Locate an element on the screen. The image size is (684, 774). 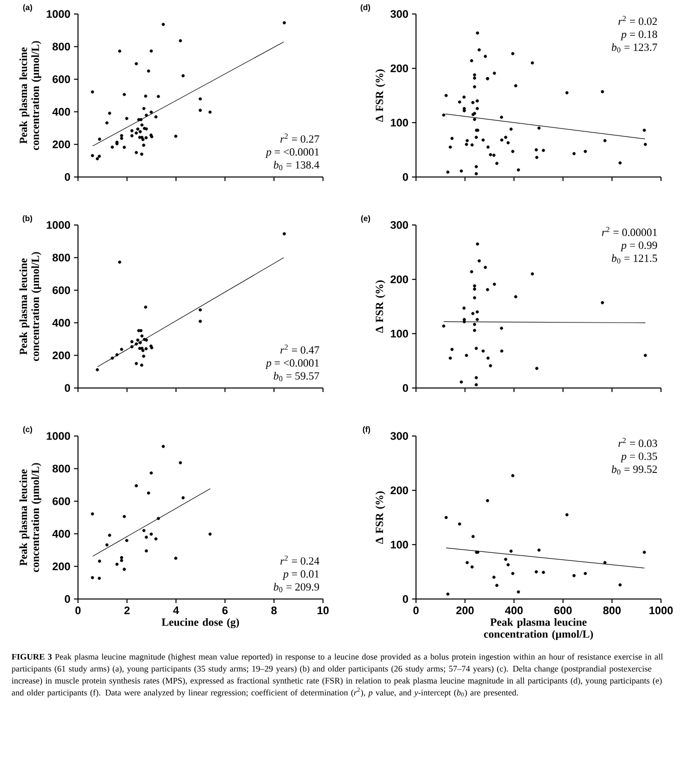
annotation: r$^{2}$ = 0.47 is located at coordinates (300, 349).